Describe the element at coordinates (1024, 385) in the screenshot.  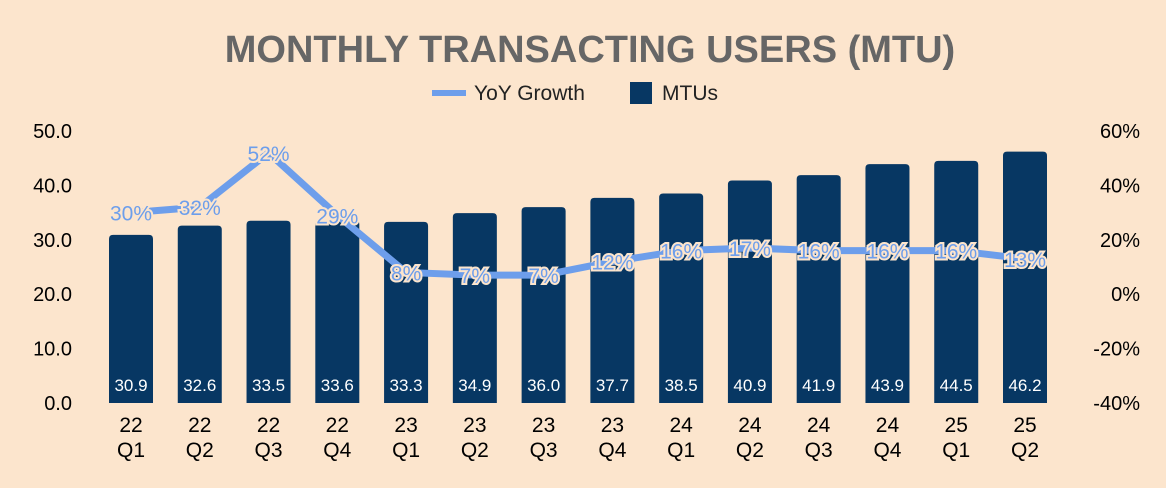
I see `bar-value-label: 46.2` at that location.